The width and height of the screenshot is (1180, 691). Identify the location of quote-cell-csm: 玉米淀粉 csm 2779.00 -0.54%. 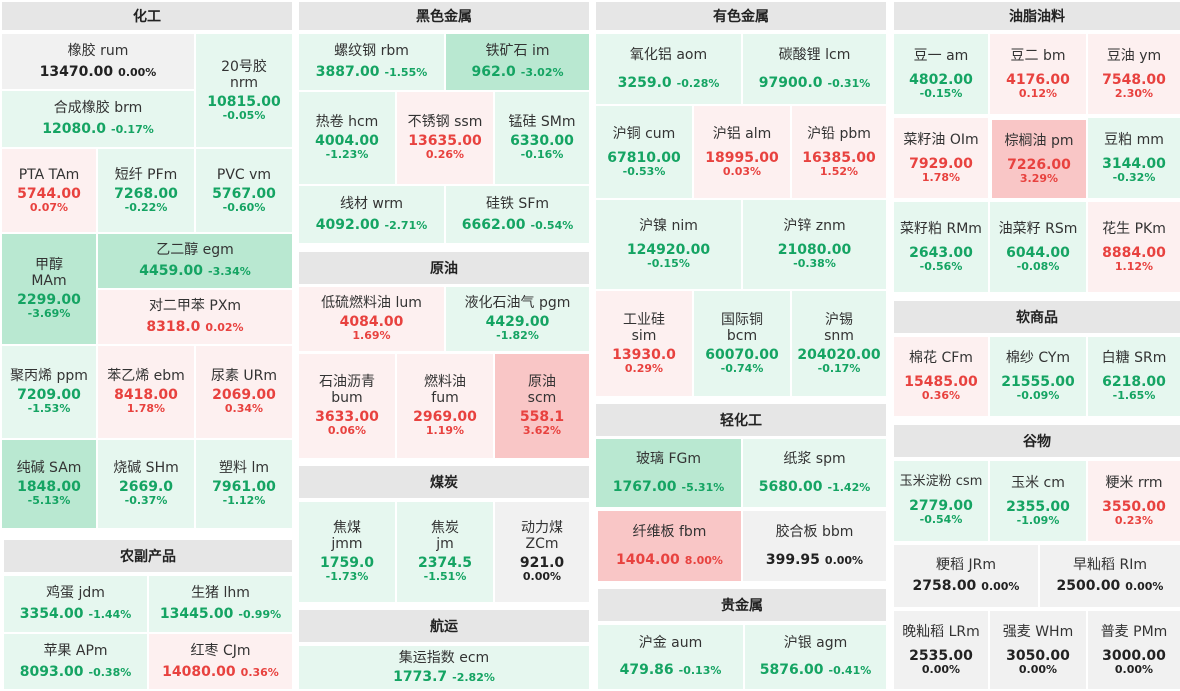
(941, 501).